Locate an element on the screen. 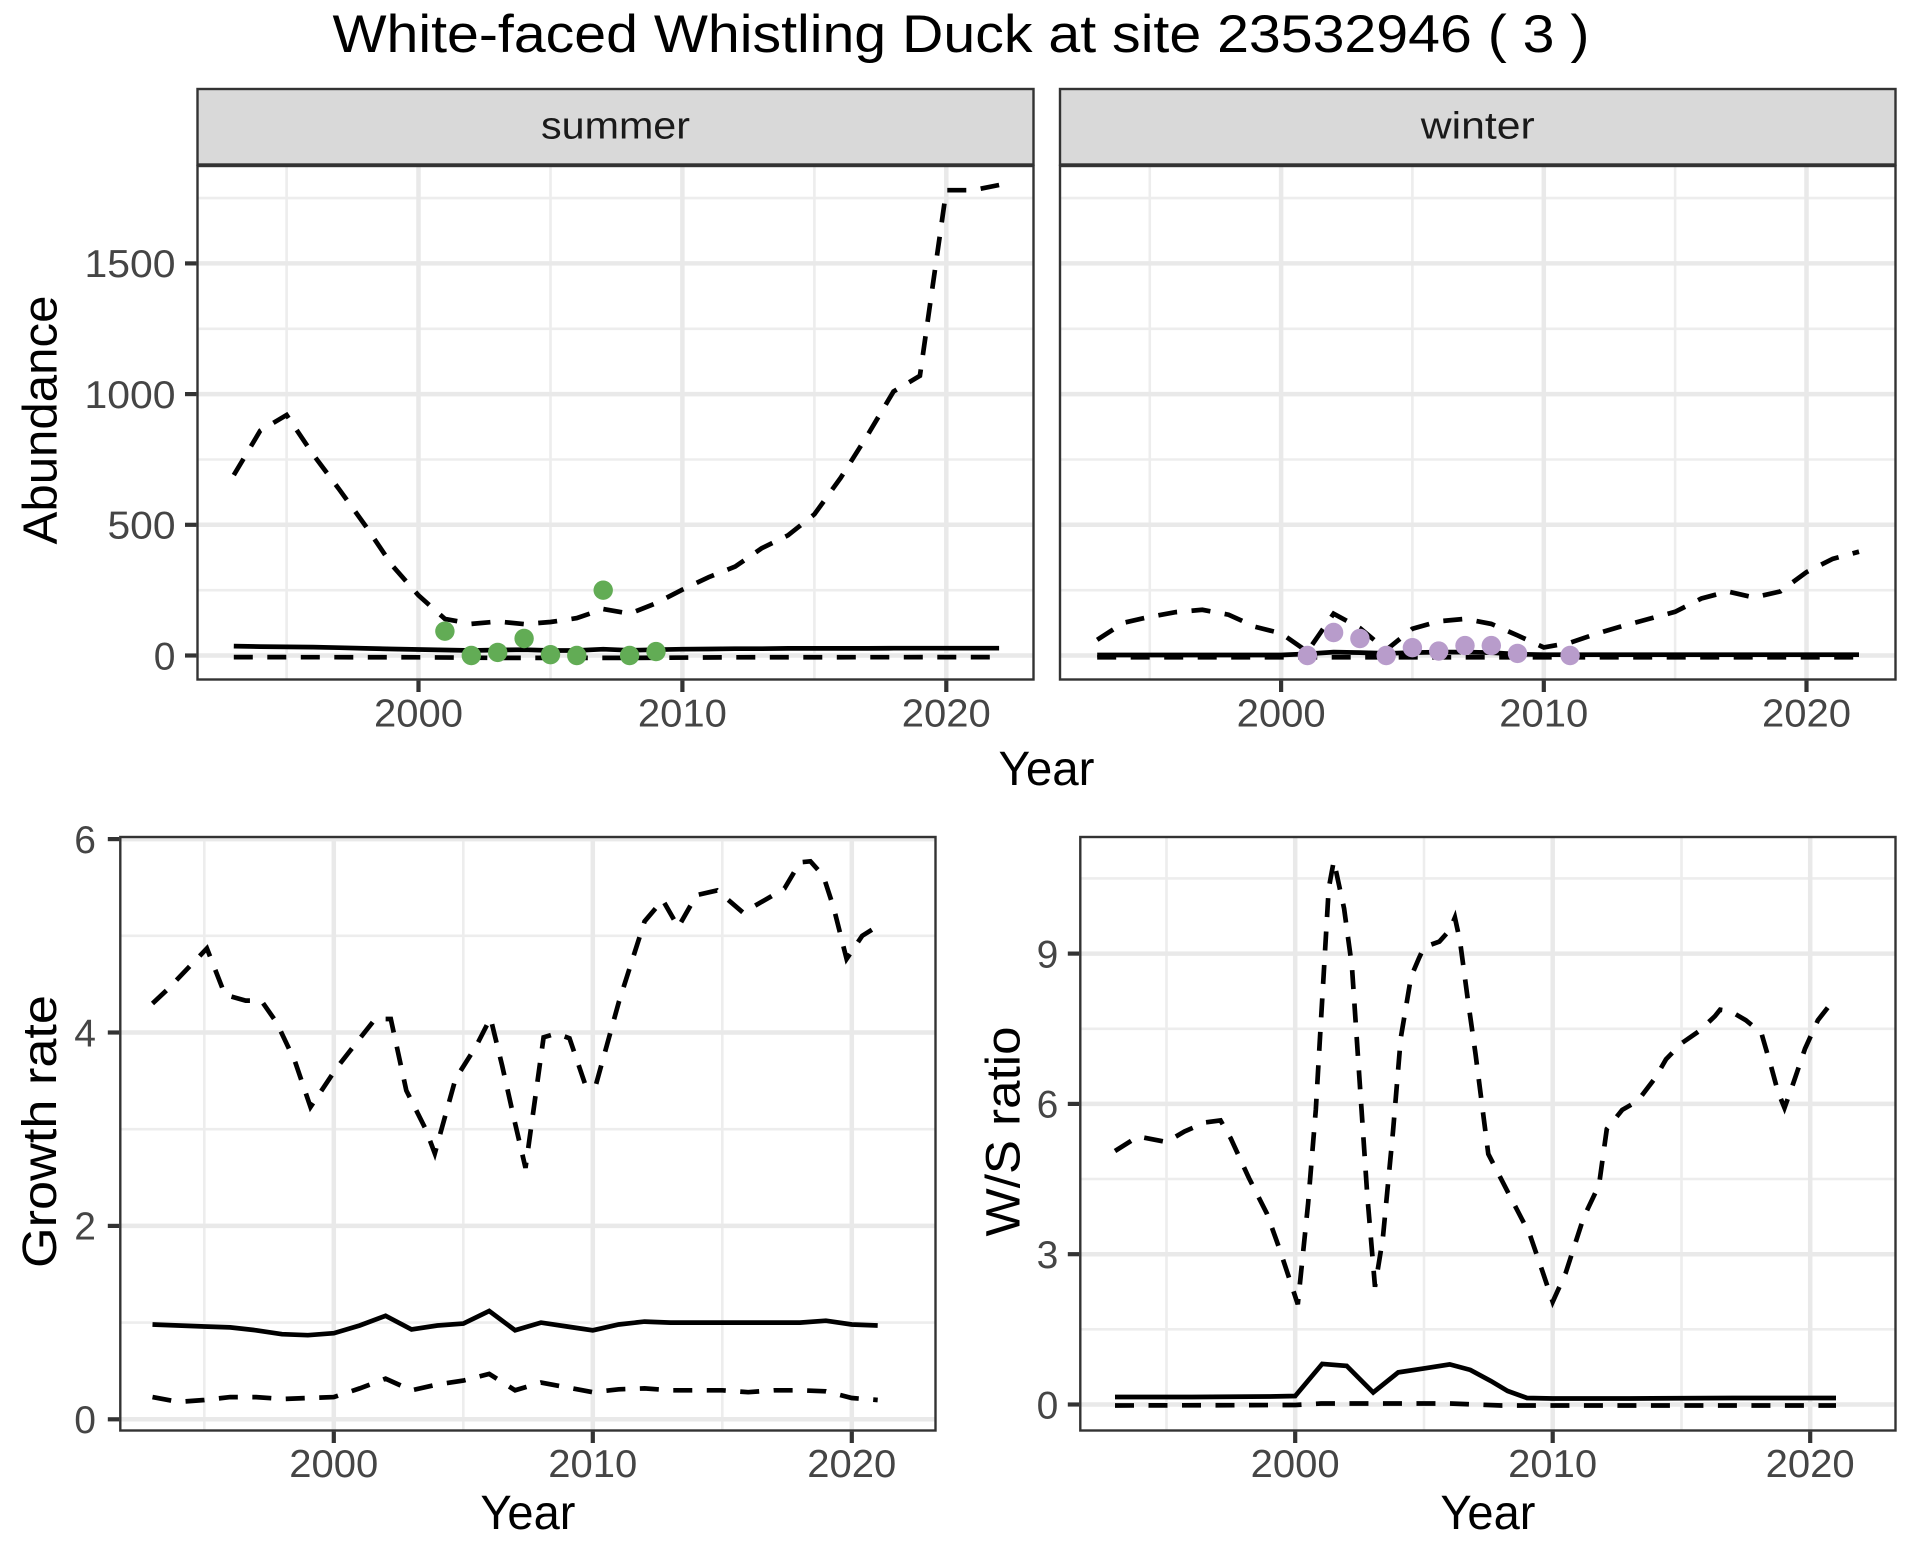  svg-text: Growth rate is located at coordinates (40, 1131).